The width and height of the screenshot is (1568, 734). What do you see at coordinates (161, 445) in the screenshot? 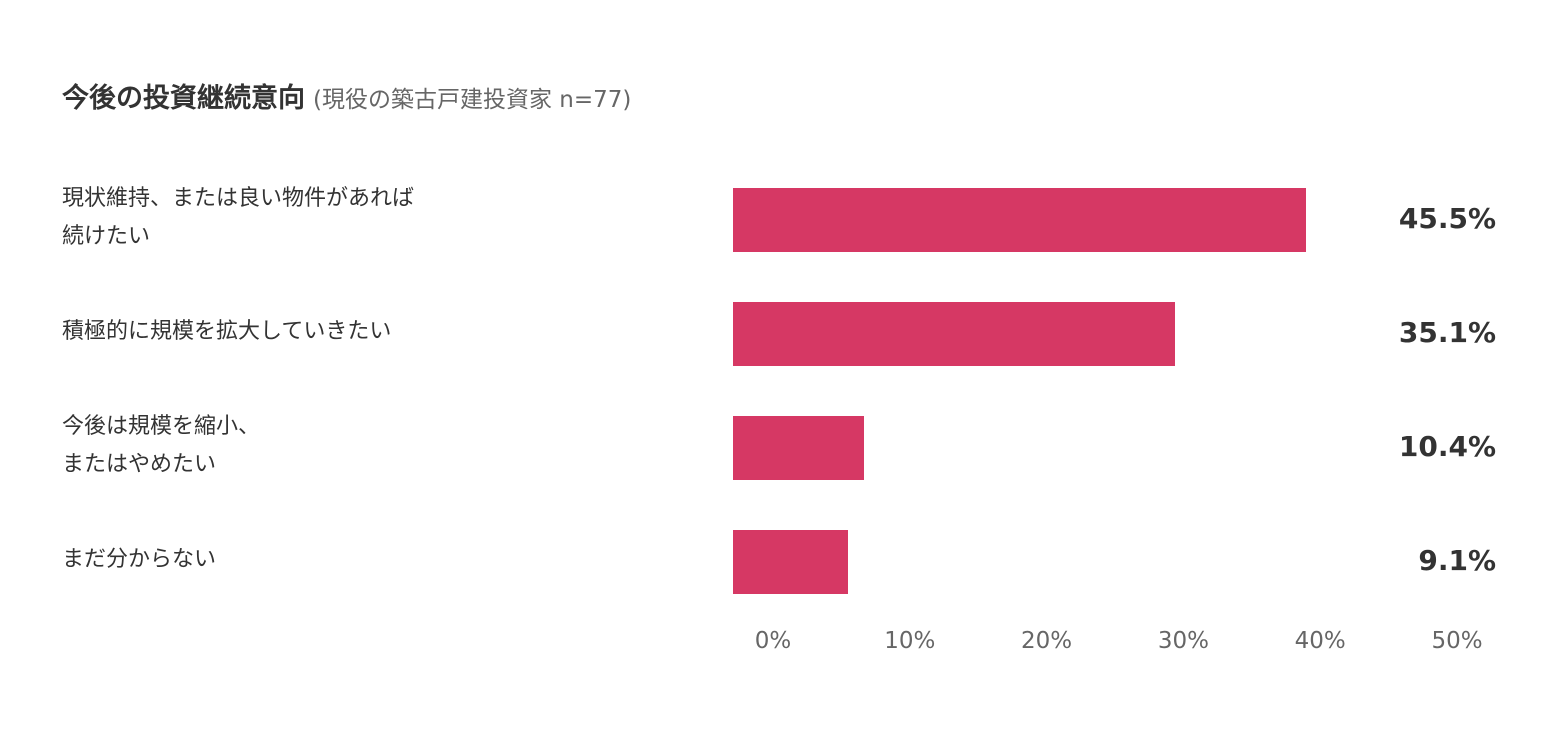
I see `category-label: 今後は規模を縮小、 またはやめたい` at bounding box center [161, 445].